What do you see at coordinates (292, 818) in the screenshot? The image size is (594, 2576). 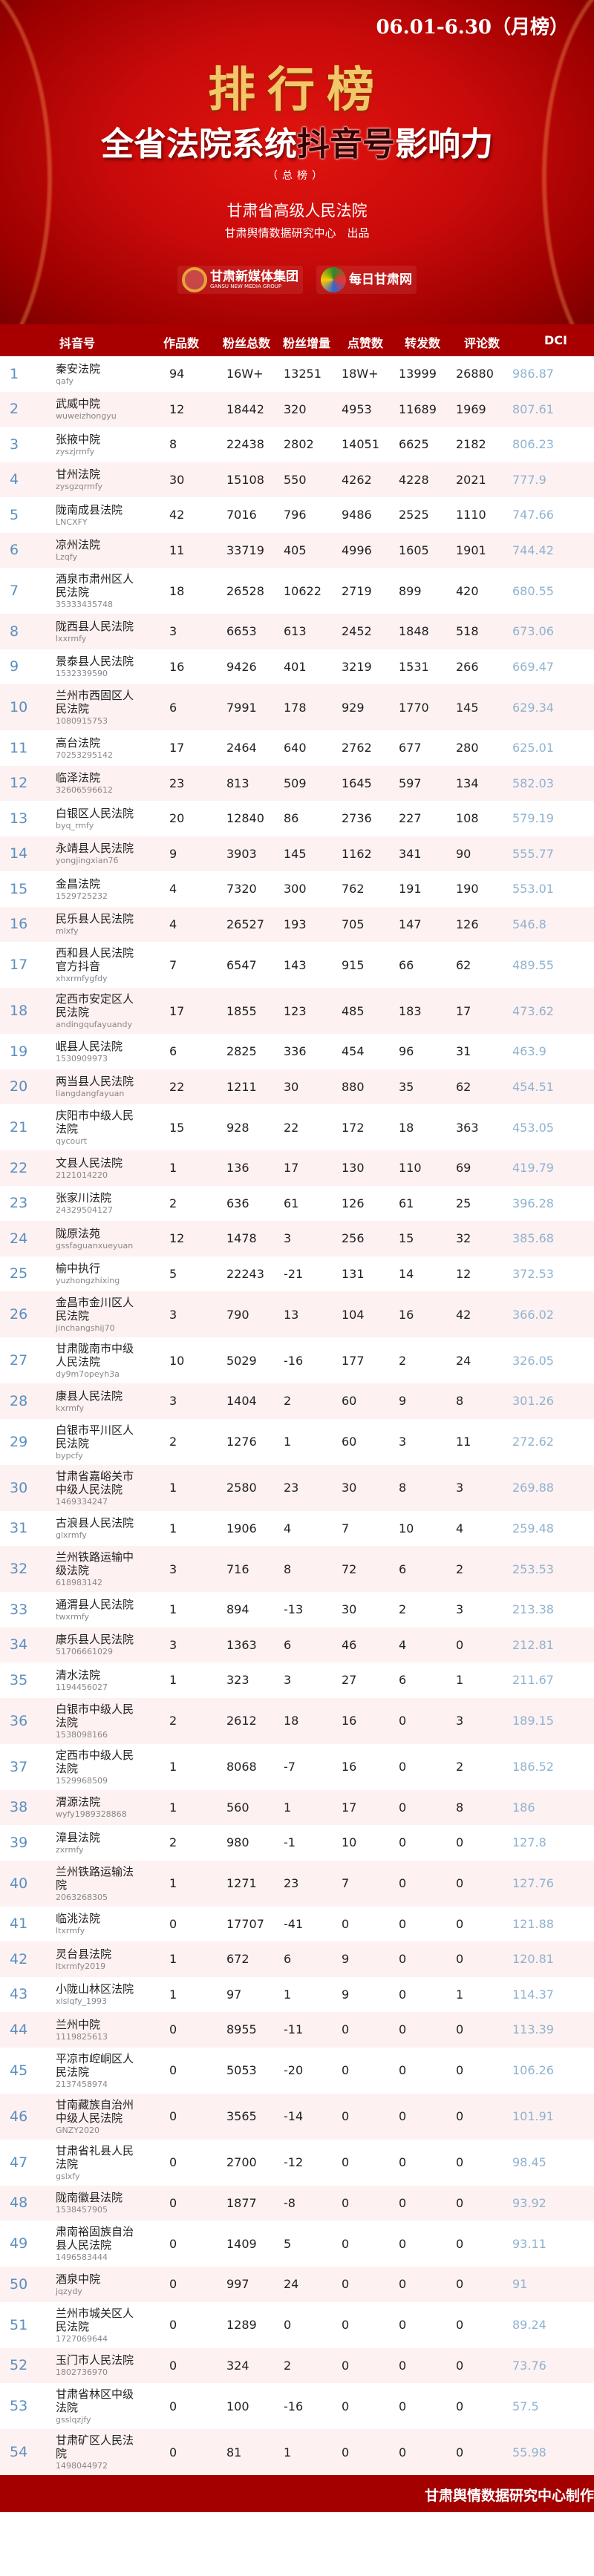 I see `cell-fans-inc: 86` at bounding box center [292, 818].